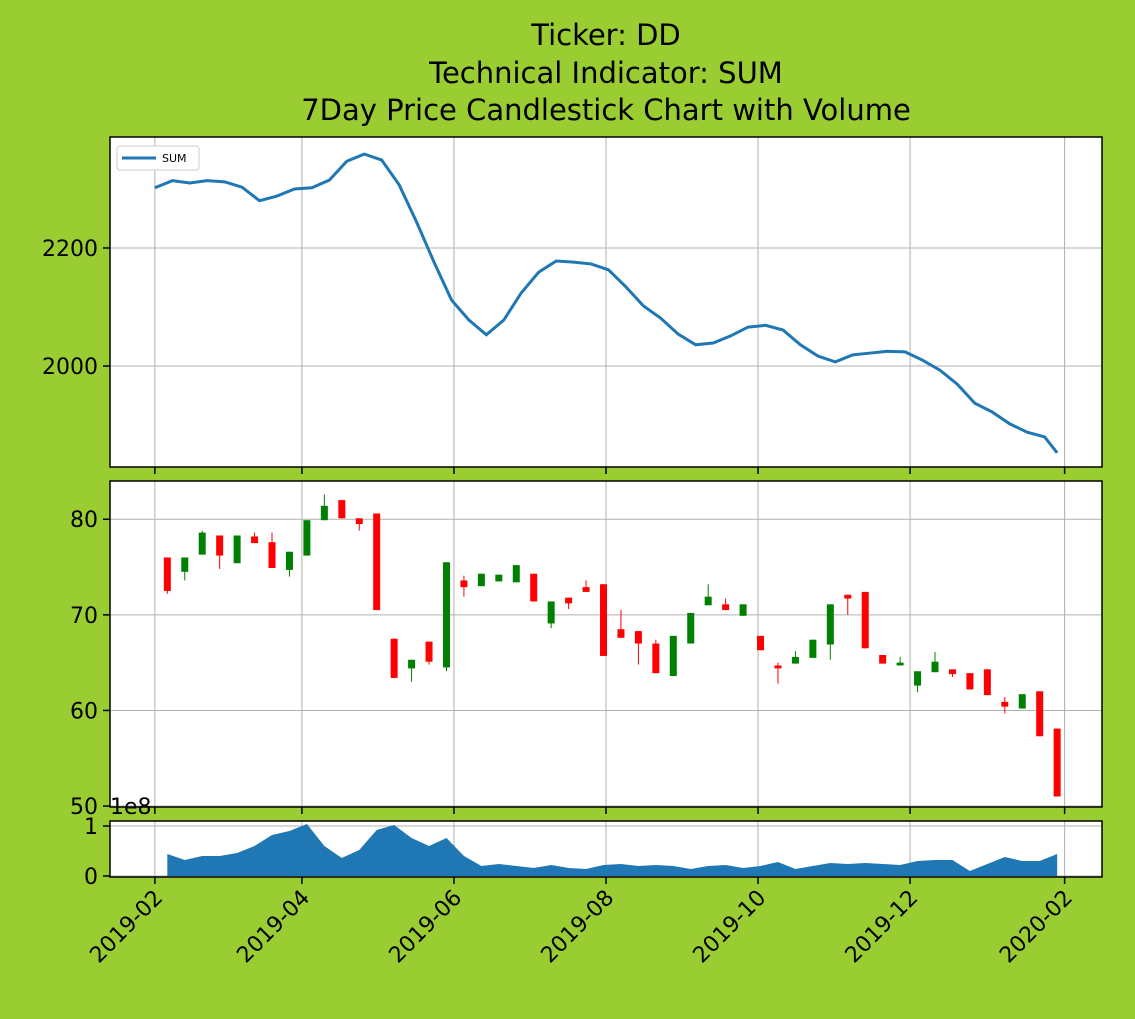 This screenshot has height=1019, width=1135. Describe the element at coordinates (578, 927) in the screenshot. I see `x-tick-label: 2019-08` at that location.